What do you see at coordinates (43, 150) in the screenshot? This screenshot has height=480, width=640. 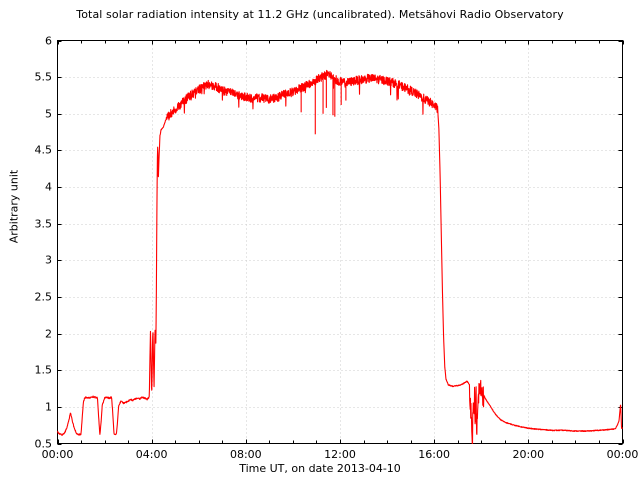 I see `y-tick-label: 4.5` at bounding box center [43, 150].